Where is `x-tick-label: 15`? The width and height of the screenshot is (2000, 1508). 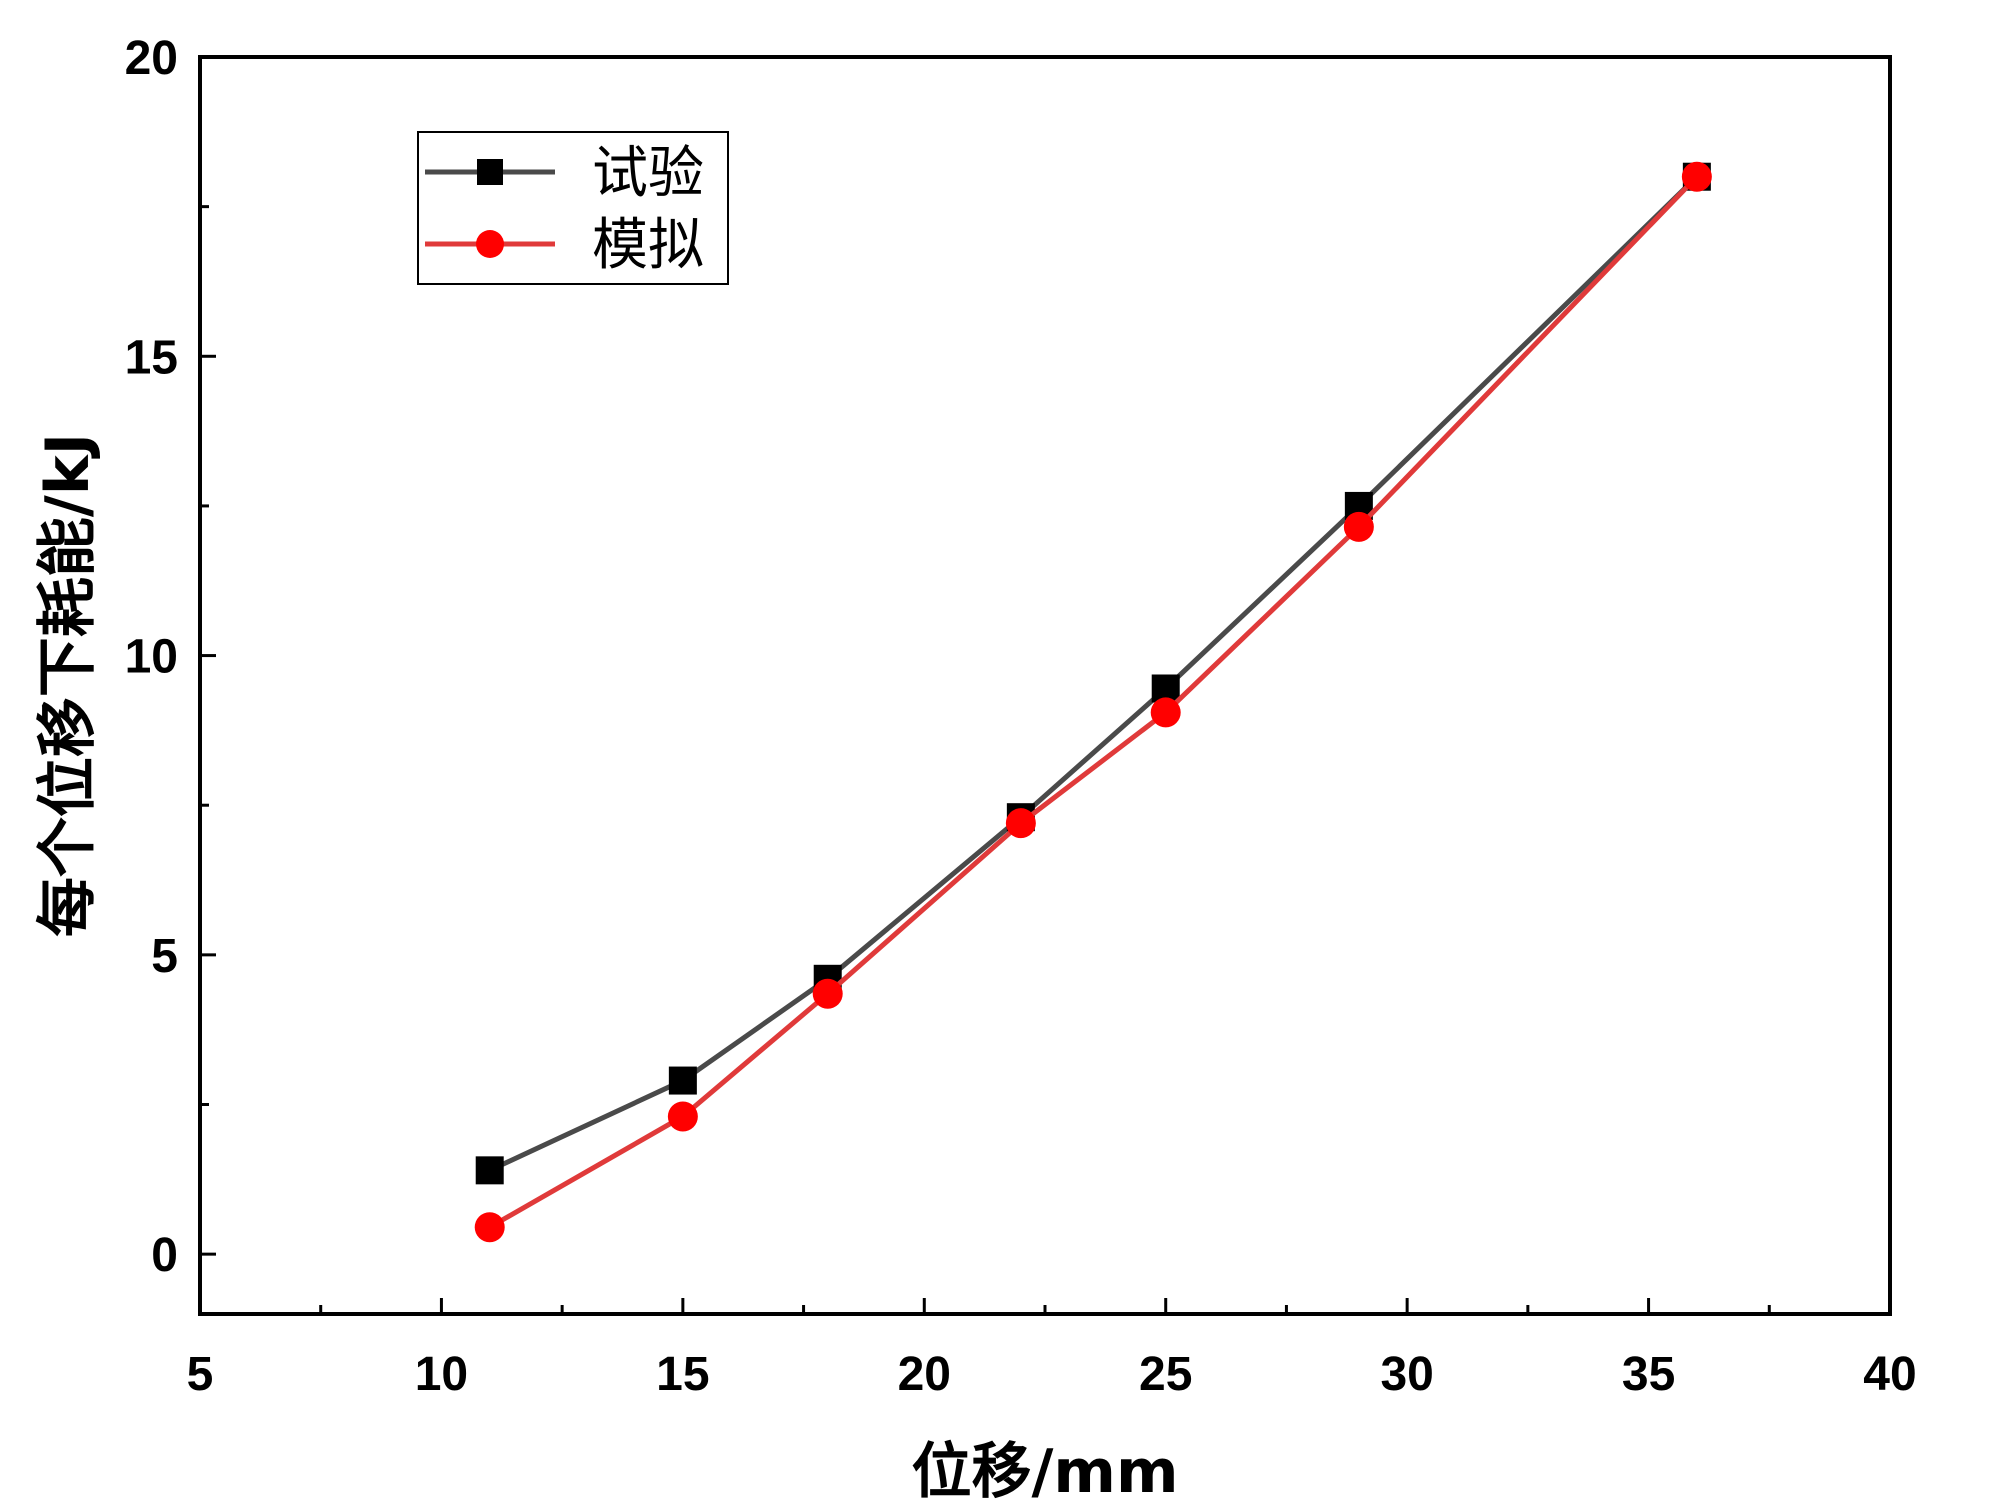
x-tick-label: 15 is located at coordinates (682, 1374).